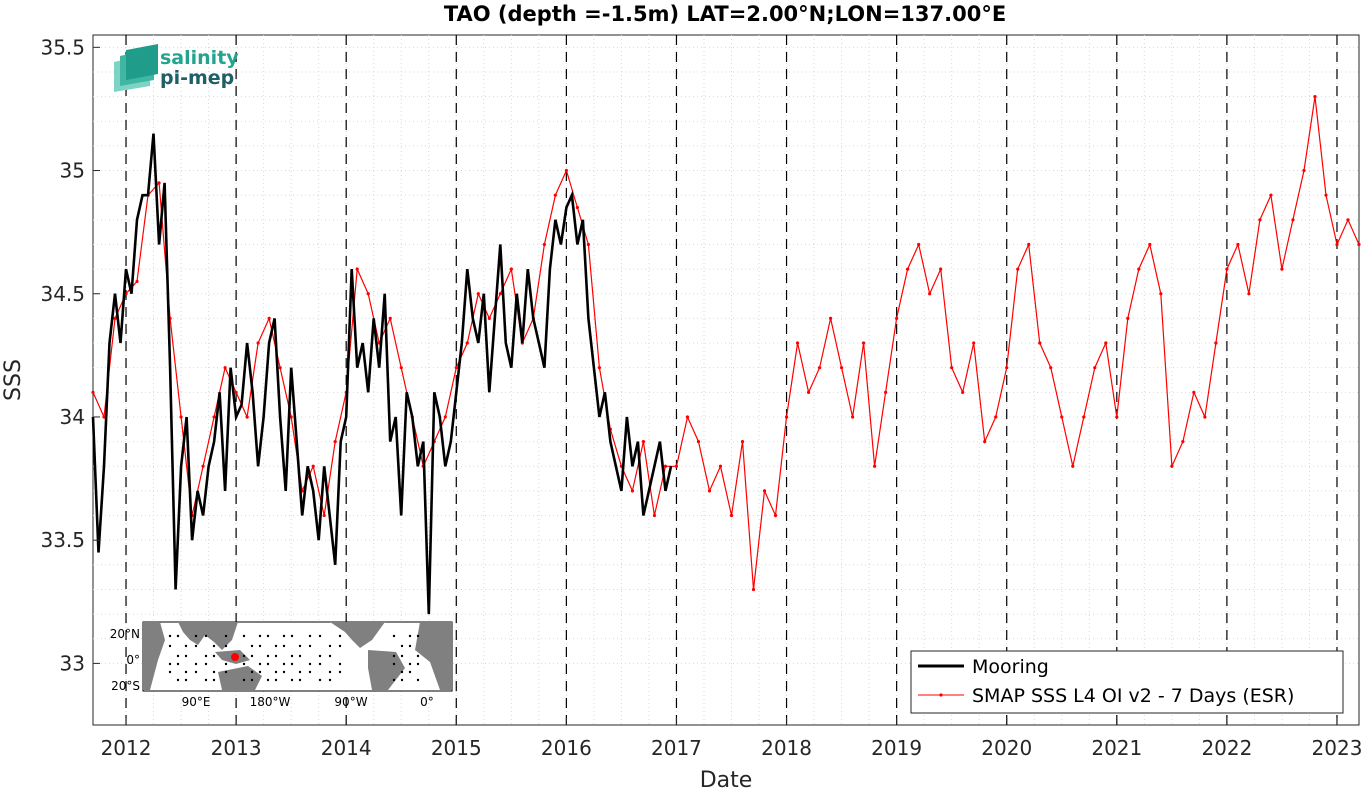 Image resolution: width=1367 pixels, height=790 pixels. What do you see at coordinates (72, 663) in the screenshot?
I see `y-tick-label: 33` at bounding box center [72, 663].